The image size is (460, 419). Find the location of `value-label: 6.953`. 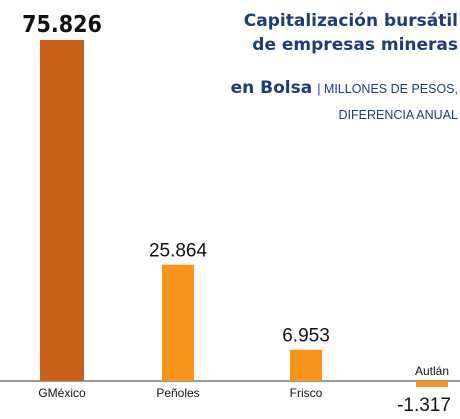

value-label: 6.953 is located at coordinates (306, 336).